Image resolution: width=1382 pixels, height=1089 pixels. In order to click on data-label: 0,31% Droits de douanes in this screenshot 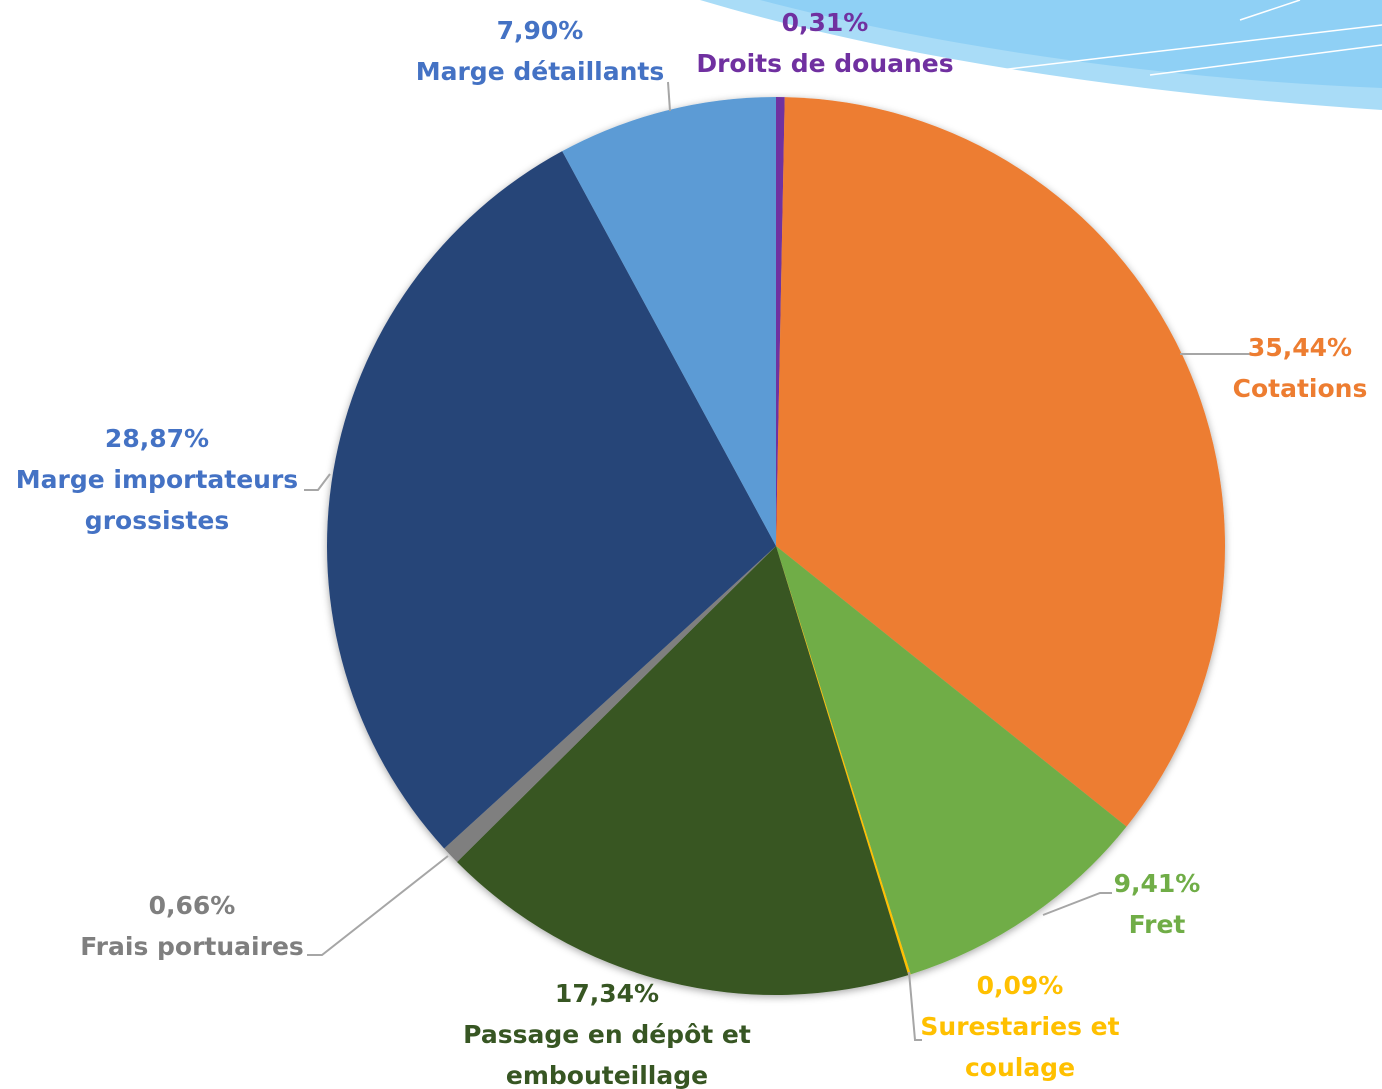, I will do `click(825, 43)`.